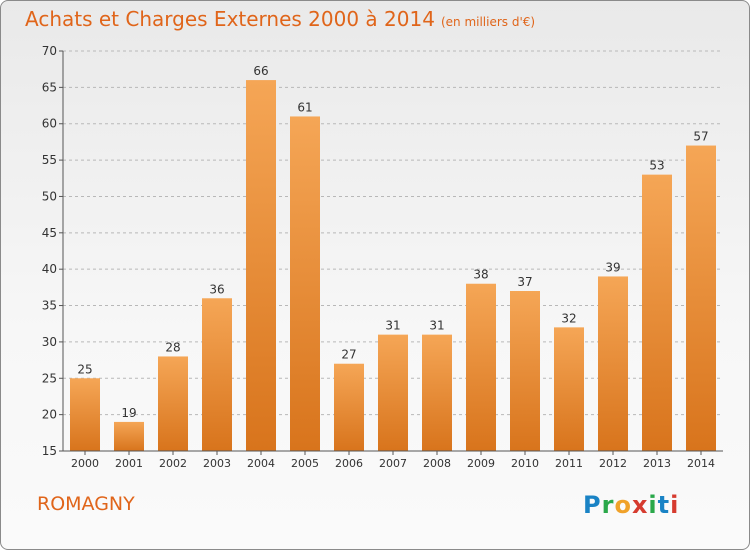 Image resolution: width=750 pixels, height=550 pixels. What do you see at coordinates (640, 505) in the screenshot?
I see `logo-letter: x` at bounding box center [640, 505].